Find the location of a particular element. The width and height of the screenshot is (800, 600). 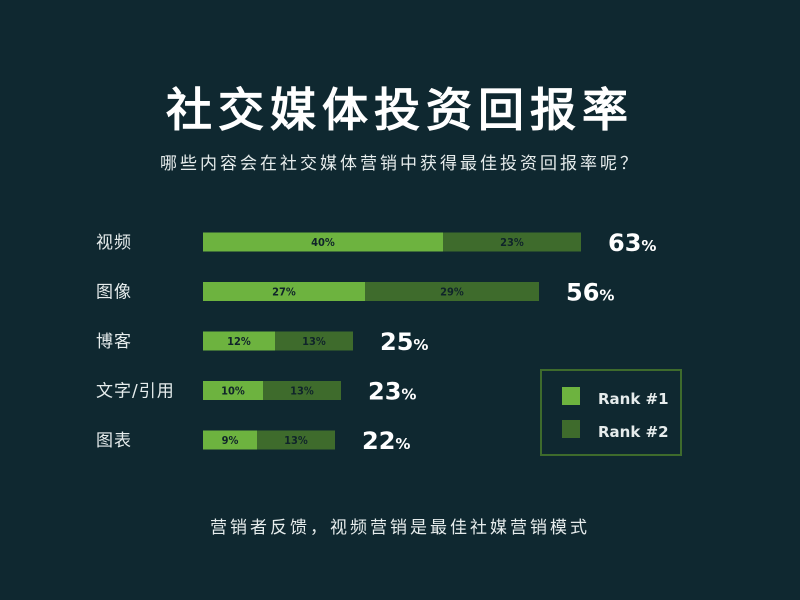

legend-box is located at coordinates (611, 412).